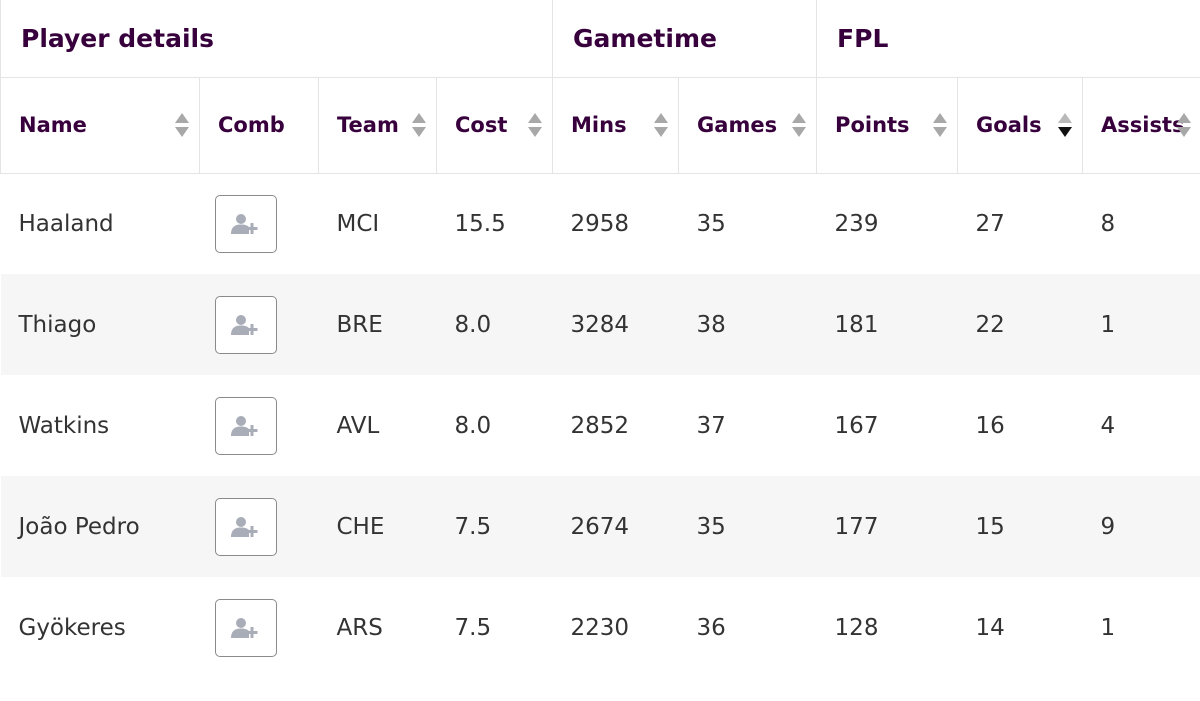 This screenshot has width=1200, height=701. What do you see at coordinates (100, 324) in the screenshot?
I see `cell-name: Thiago` at bounding box center [100, 324].